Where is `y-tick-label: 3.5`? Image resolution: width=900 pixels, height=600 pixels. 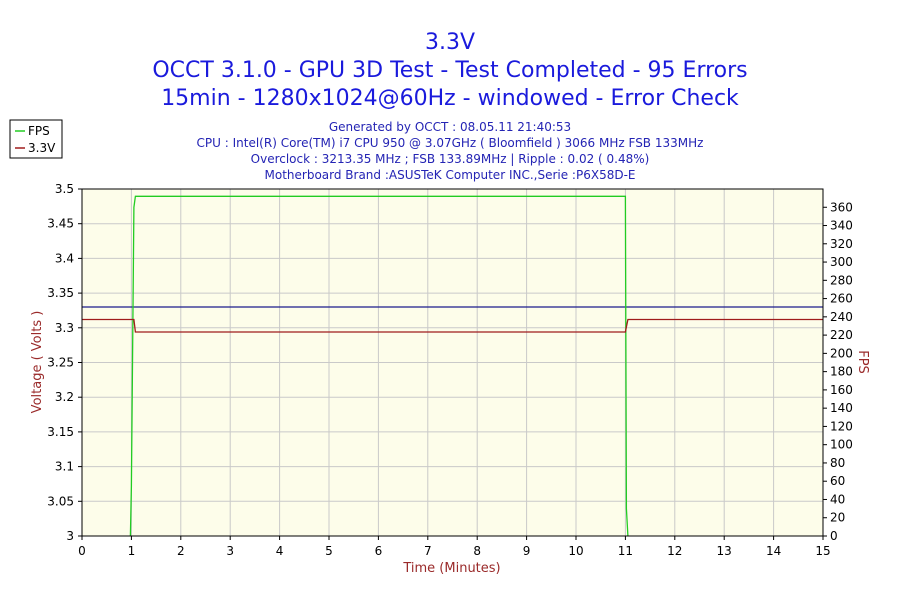 y-tick-label: 3.5 is located at coordinates (64, 189).